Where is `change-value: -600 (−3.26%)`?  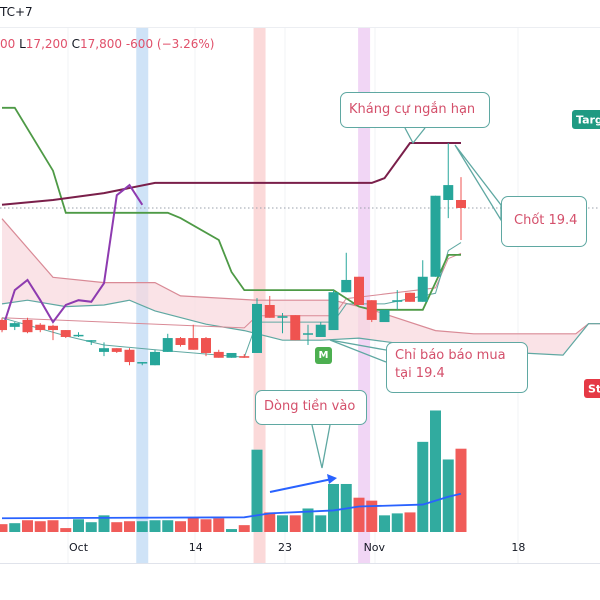 change-value: -600 (−3.26%) is located at coordinates (170, 44).